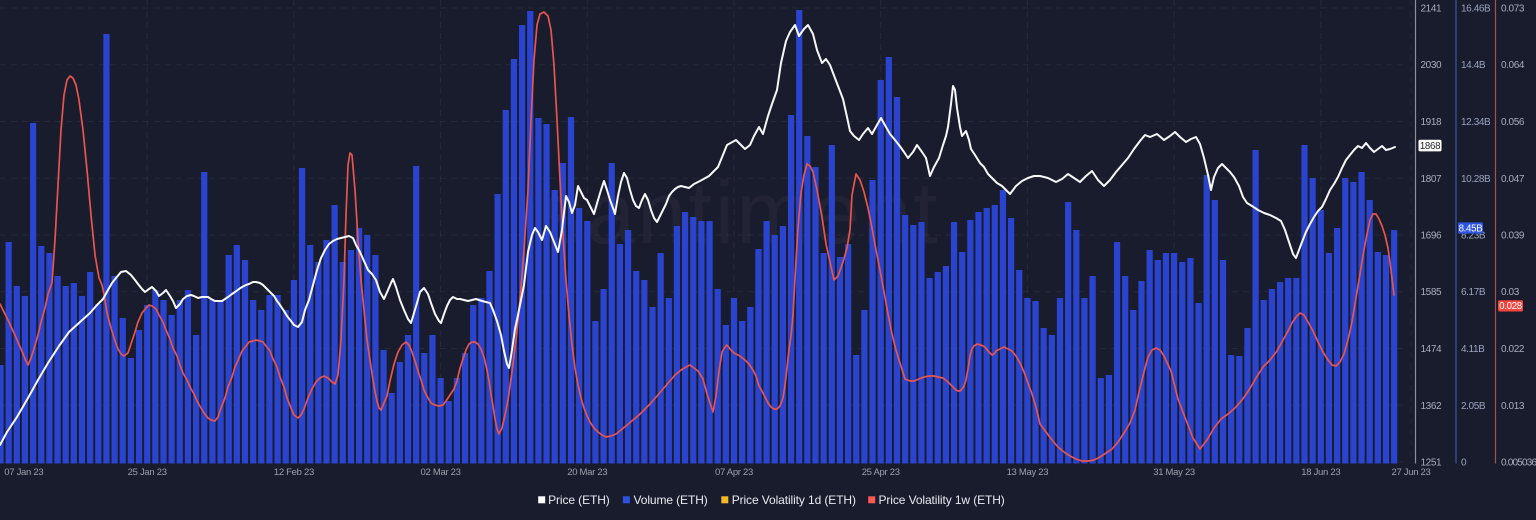 The width and height of the screenshot is (1536, 520). Describe the element at coordinates (147, 472) in the screenshot. I see `svg-text: 25 Jan 23` at that location.